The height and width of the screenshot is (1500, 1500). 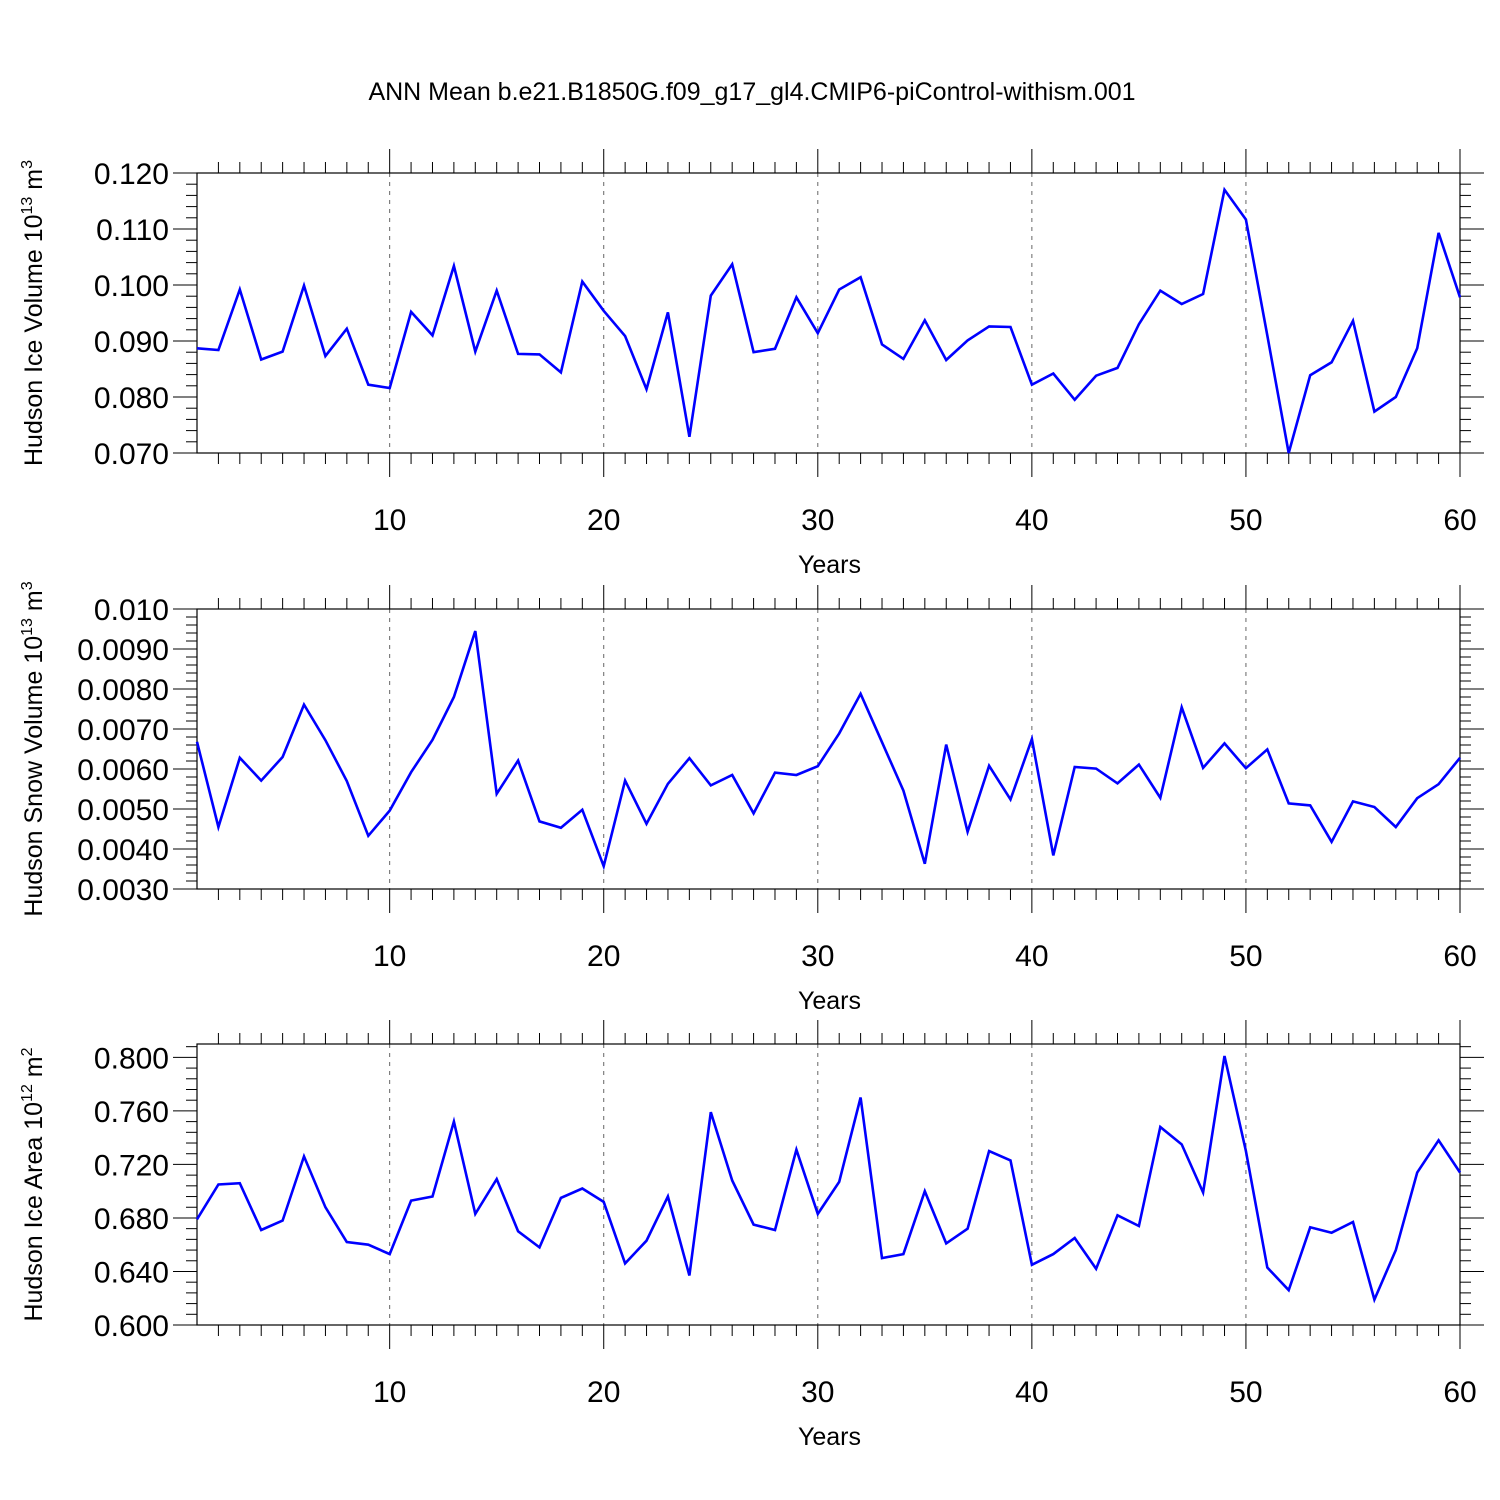 I want to click on y-axis-title-text: Hudson Ice Volume 10, so click(x=34, y=340).